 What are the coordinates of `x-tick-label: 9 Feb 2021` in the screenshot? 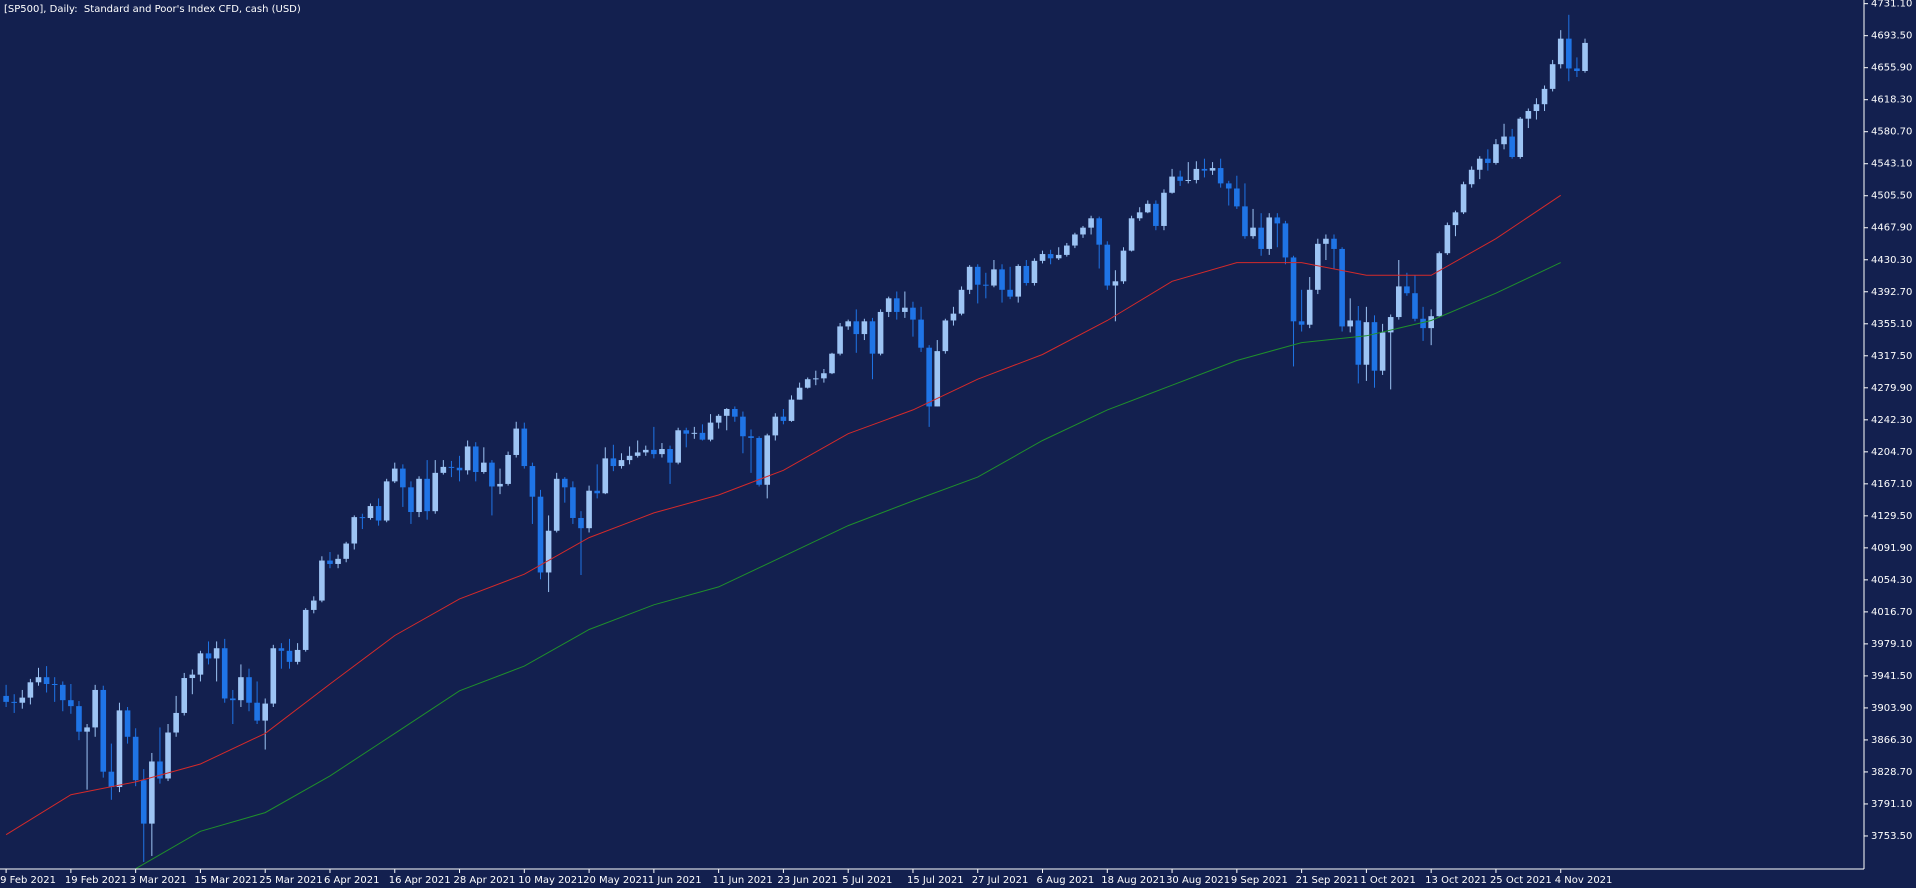 It's located at (28, 880).